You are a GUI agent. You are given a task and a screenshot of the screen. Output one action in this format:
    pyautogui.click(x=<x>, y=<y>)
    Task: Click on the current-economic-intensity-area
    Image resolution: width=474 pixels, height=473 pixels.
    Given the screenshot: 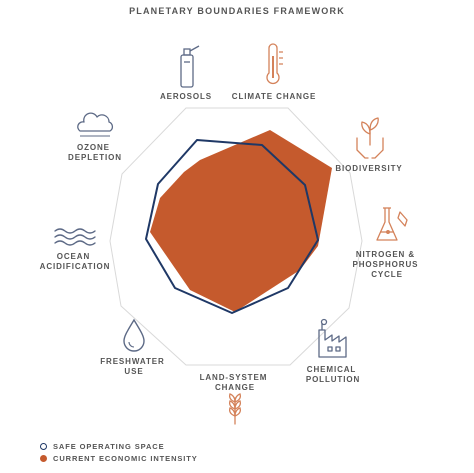 What is the action you would take?
    pyautogui.click(x=241, y=221)
    